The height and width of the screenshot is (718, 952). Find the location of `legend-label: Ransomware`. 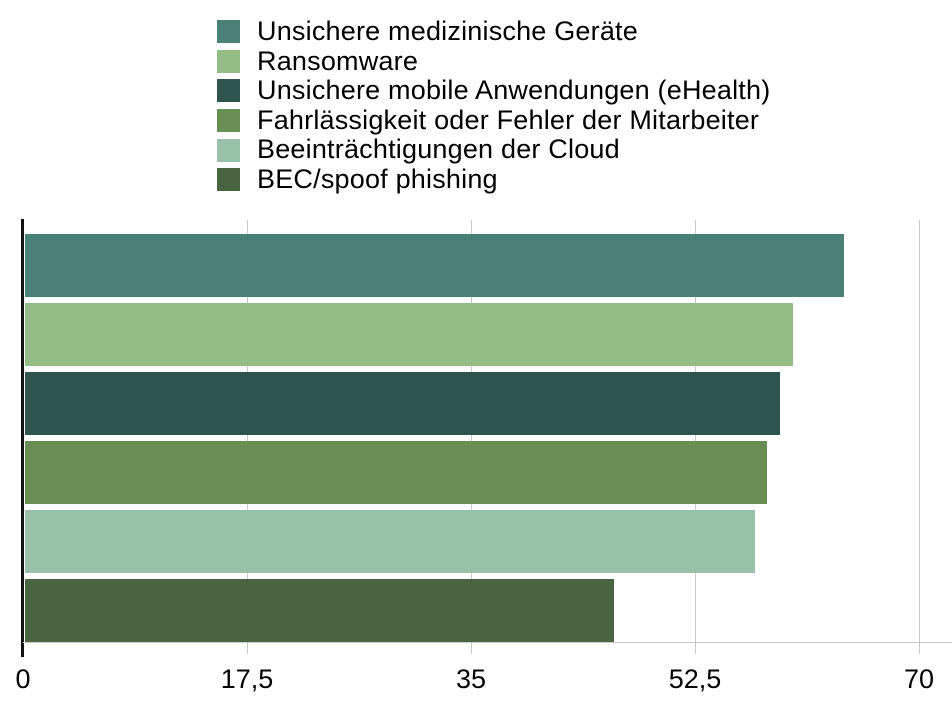

legend-label: Ransomware is located at coordinates (338, 60).